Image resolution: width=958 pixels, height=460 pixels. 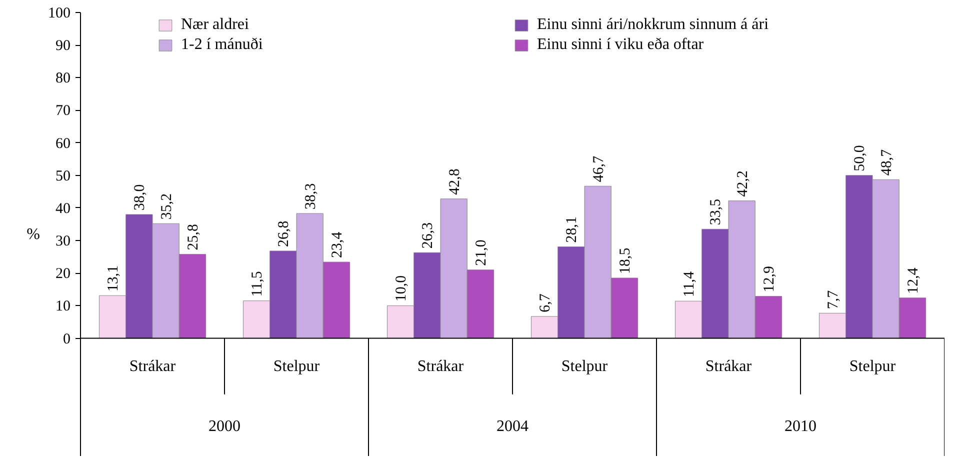 What do you see at coordinates (428, 235) in the screenshot?
I see `data-label: 26,3` at bounding box center [428, 235].